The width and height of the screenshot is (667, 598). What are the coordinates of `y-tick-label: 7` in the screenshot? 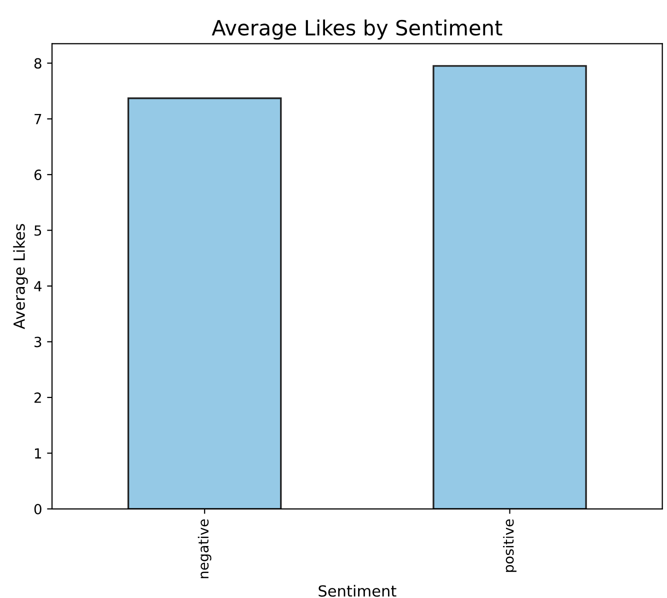 It's located at (38, 119).